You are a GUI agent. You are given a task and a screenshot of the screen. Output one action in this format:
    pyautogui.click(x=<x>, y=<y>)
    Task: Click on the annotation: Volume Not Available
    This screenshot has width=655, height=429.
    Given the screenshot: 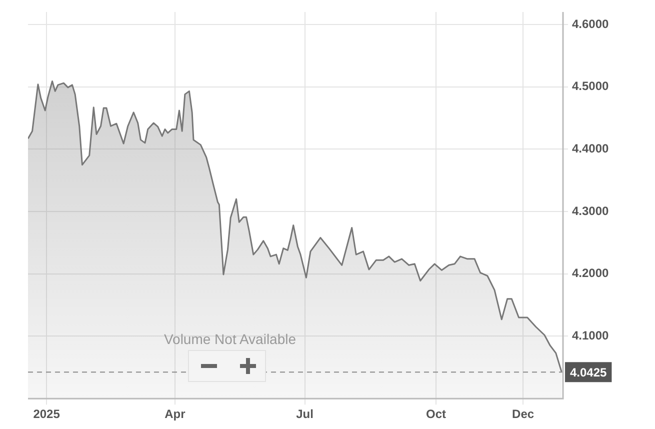 What is the action you would take?
    pyautogui.click(x=230, y=338)
    